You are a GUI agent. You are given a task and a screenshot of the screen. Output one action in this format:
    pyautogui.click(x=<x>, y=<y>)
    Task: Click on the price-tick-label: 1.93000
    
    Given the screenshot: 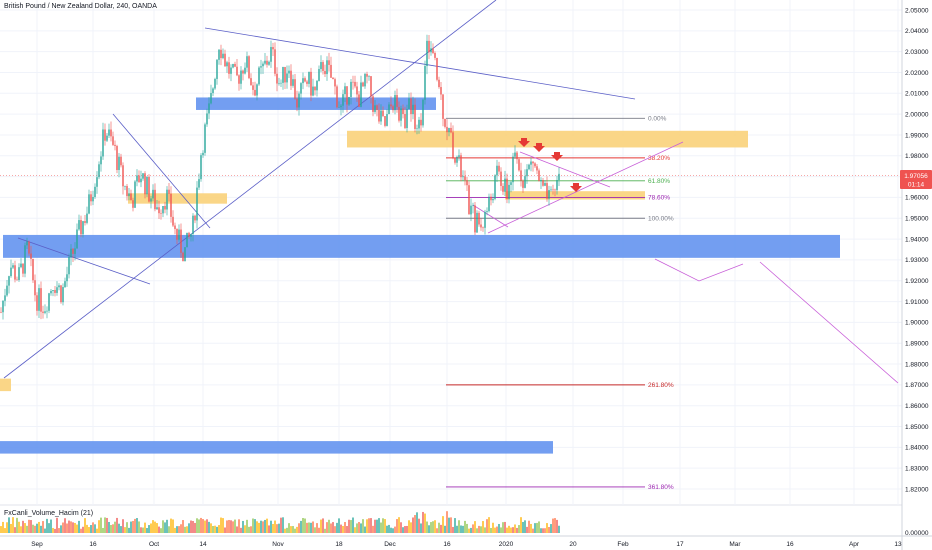 What is the action you would take?
    pyautogui.click(x=917, y=260)
    